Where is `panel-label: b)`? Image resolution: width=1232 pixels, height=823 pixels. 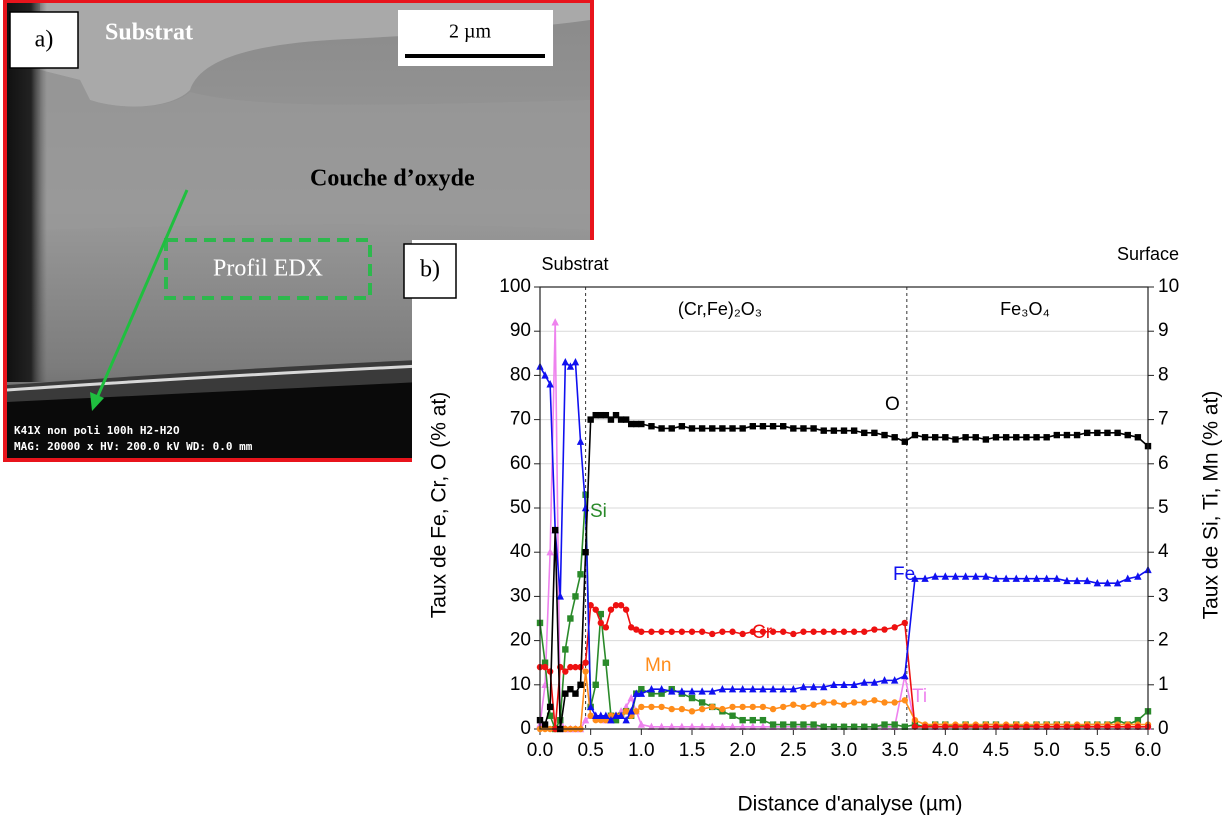
panel-label: b) is located at coordinates (430, 270).